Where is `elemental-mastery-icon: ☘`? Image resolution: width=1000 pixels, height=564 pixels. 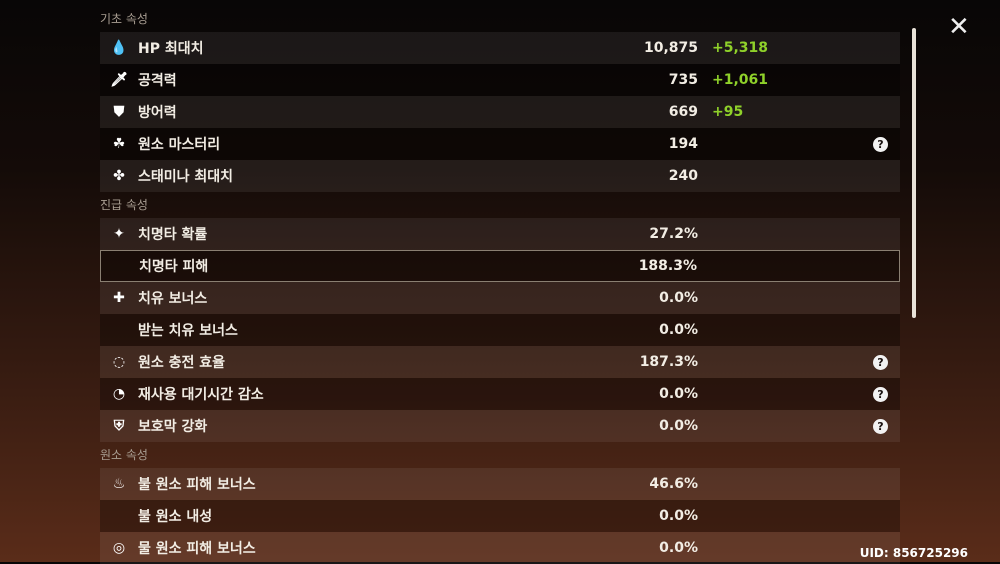
elemental-mastery-icon: ☘ is located at coordinates (119, 144).